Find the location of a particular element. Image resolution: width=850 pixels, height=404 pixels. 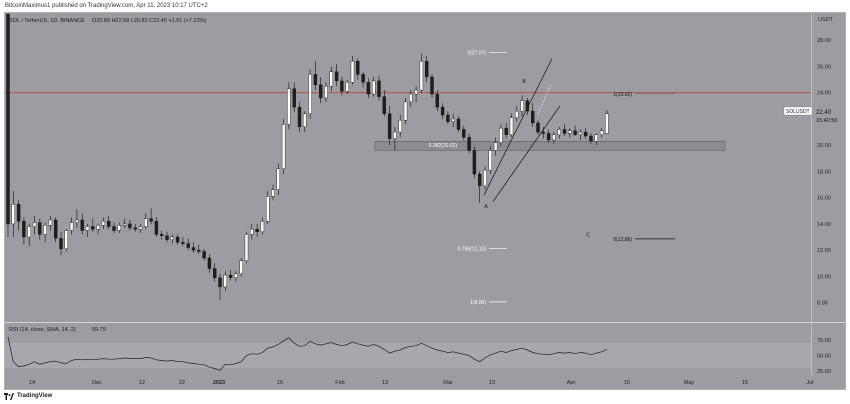

footer: TradingView is located at coordinates (28, 396).